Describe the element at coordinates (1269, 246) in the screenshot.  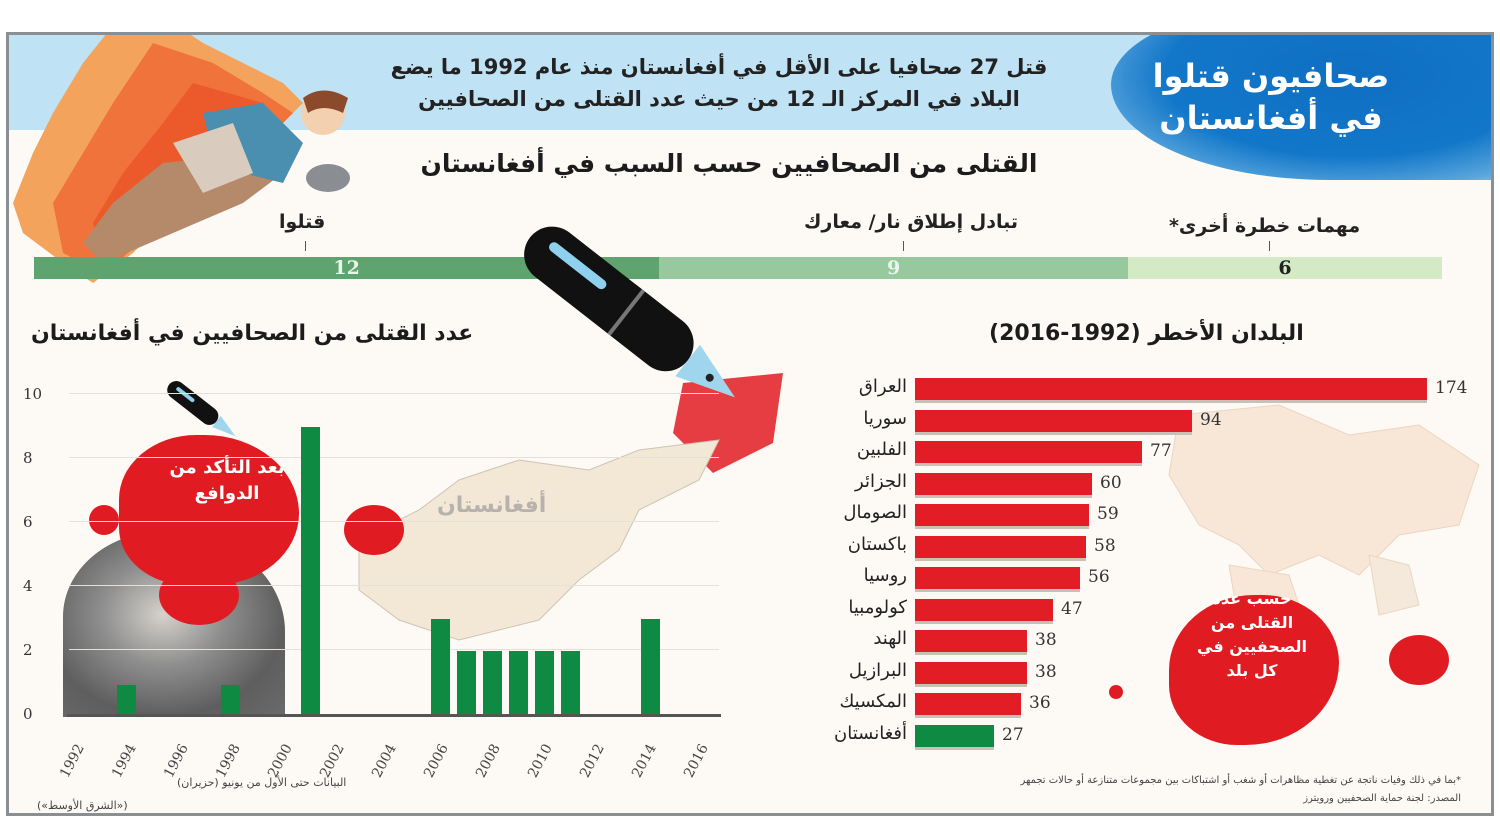
I see `cause-tick-dangerous` at that location.